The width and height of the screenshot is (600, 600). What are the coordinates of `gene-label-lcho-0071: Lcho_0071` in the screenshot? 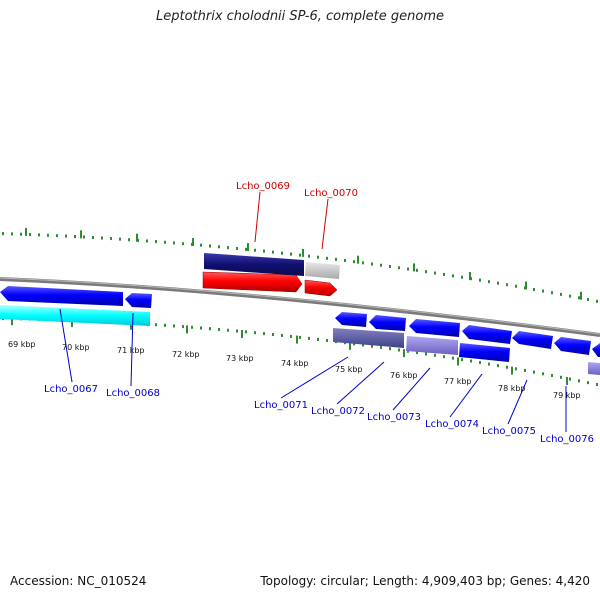 It's located at (281, 405).